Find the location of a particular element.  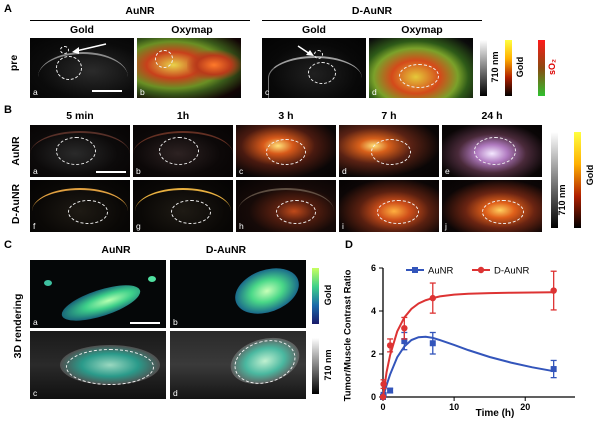

panel-b-image-i-roi is located at coordinates (398, 212).